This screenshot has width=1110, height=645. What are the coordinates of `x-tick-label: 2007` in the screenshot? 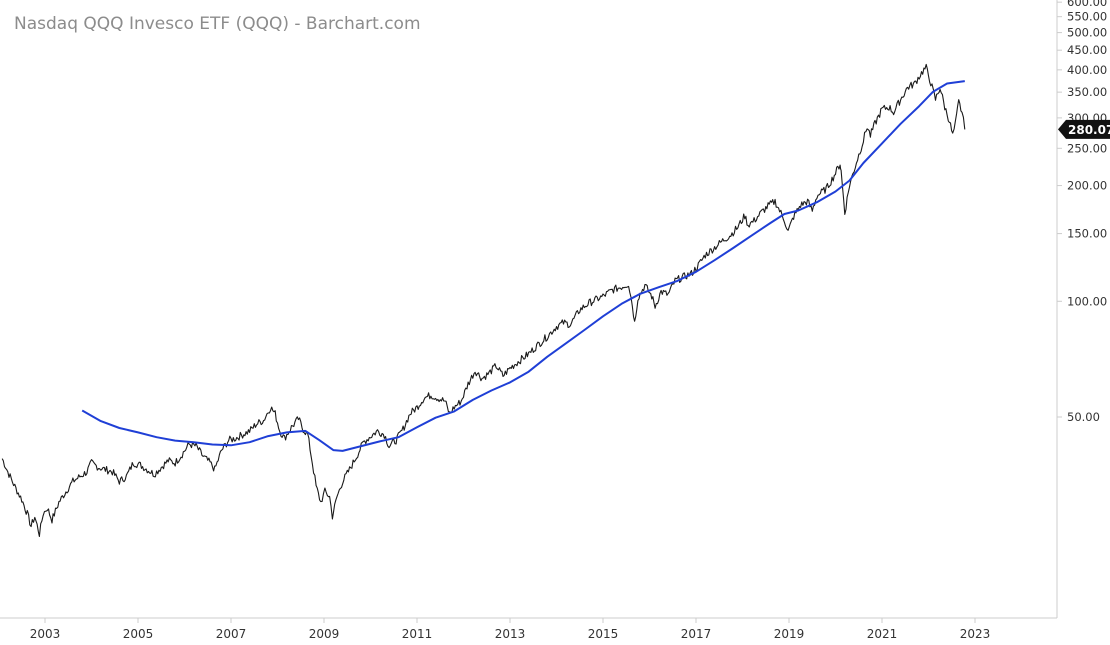 It's located at (231, 634).